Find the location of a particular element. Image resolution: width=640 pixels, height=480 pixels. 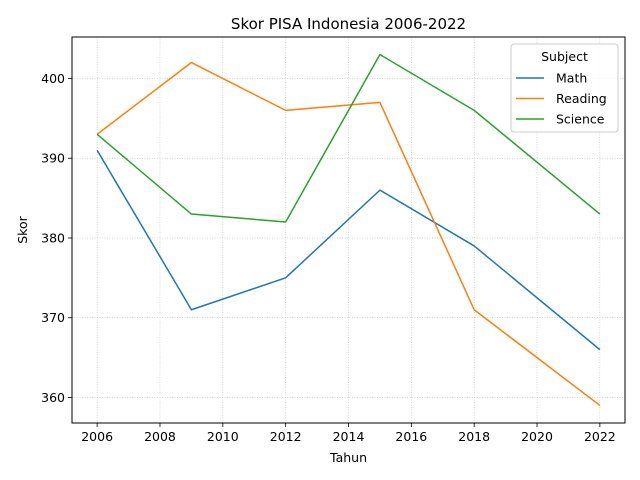

y-tick-label: 360 is located at coordinates (53, 397).